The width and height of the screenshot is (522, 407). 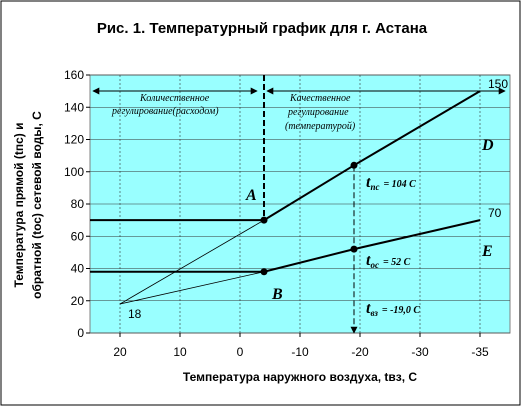 I want to click on data-label: 18, so click(x=135, y=314).